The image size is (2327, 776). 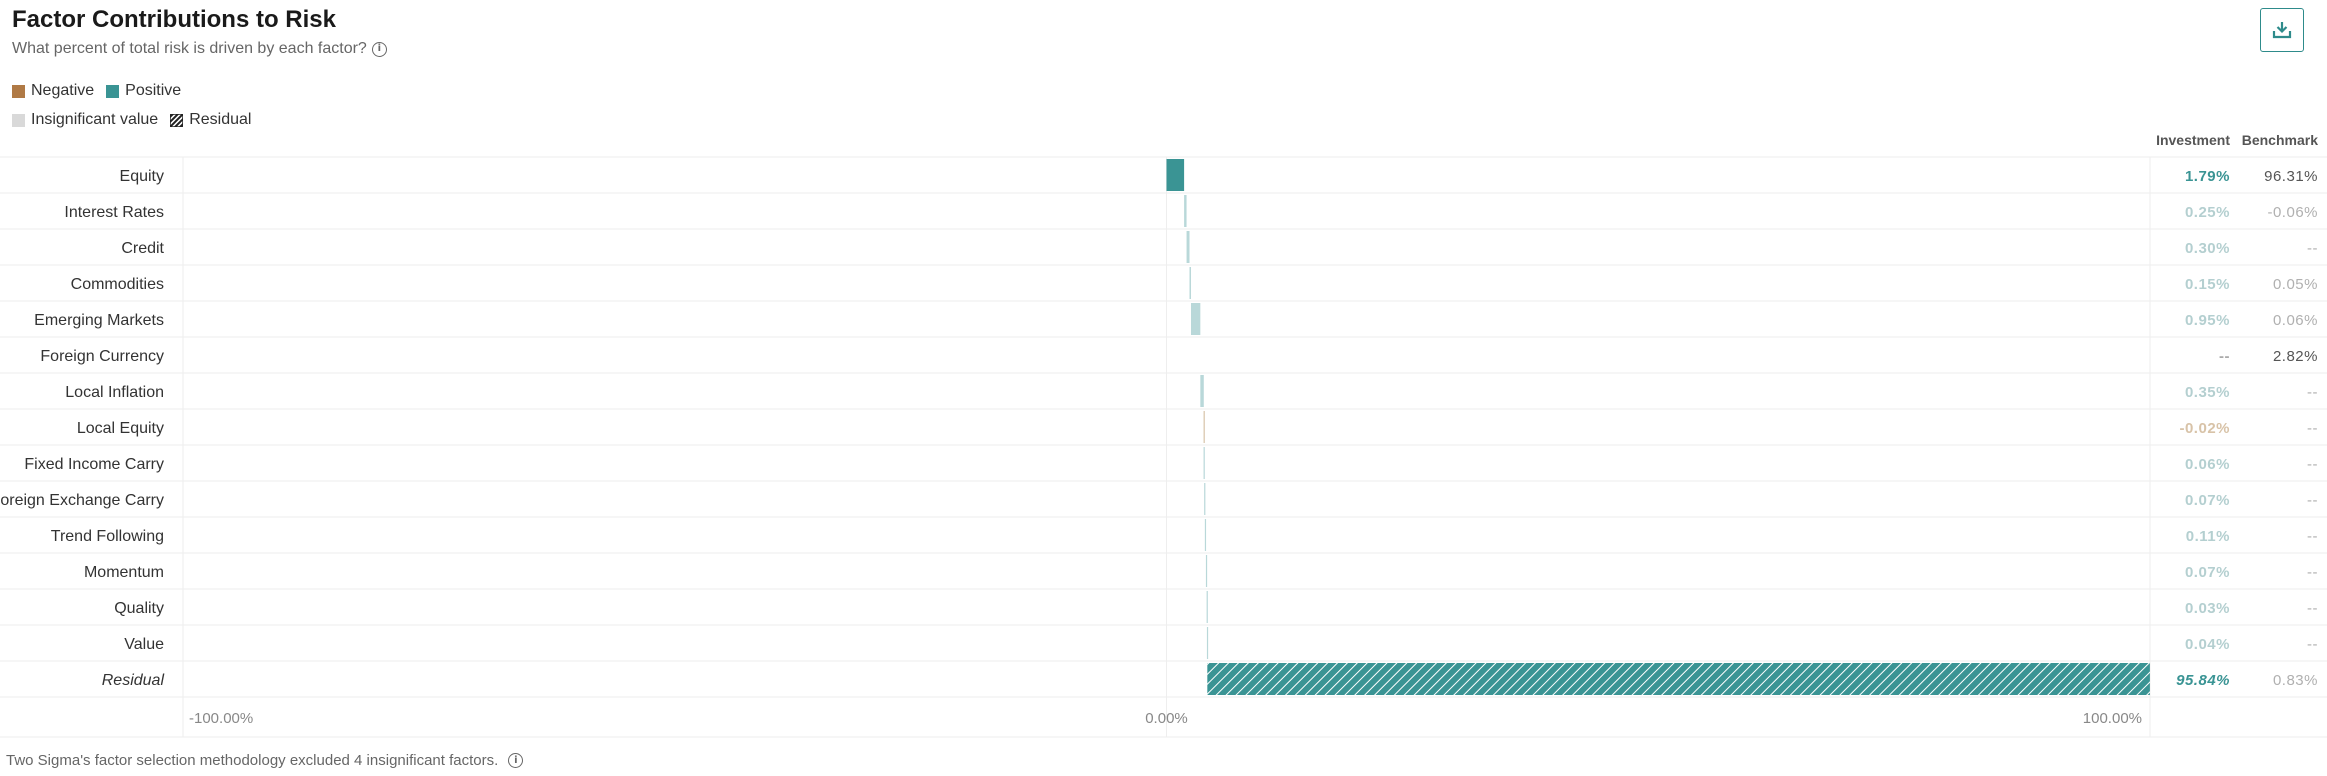 What do you see at coordinates (133, 680) in the screenshot?
I see `category-label: Residual` at bounding box center [133, 680].